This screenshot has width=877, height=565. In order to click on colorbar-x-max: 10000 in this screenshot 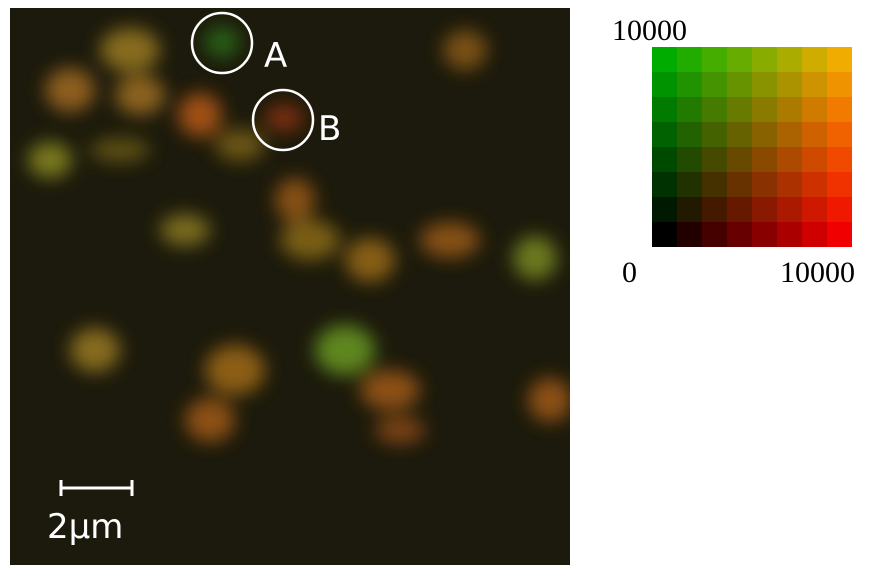, I will do `click(817, 272)`.